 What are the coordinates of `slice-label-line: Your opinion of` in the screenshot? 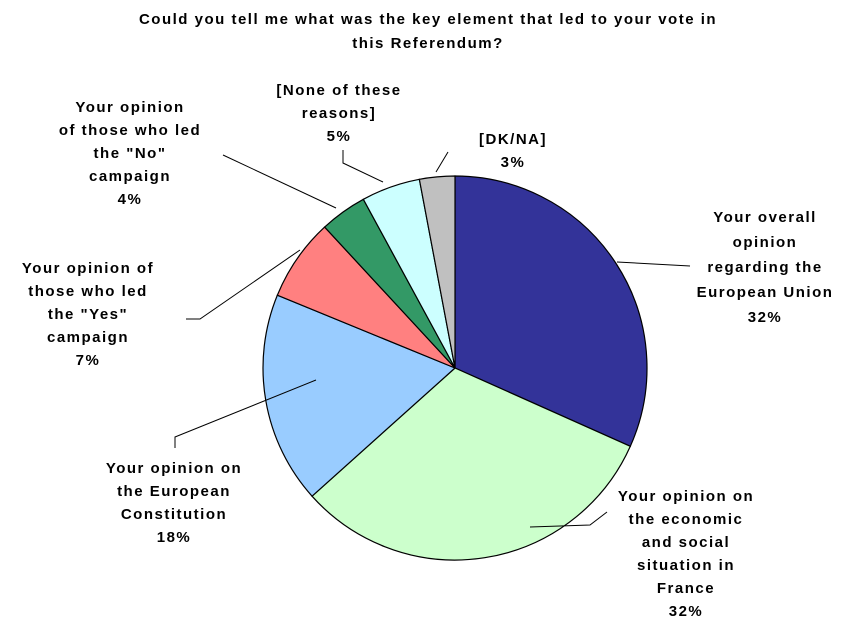 It's located at (88, 268).